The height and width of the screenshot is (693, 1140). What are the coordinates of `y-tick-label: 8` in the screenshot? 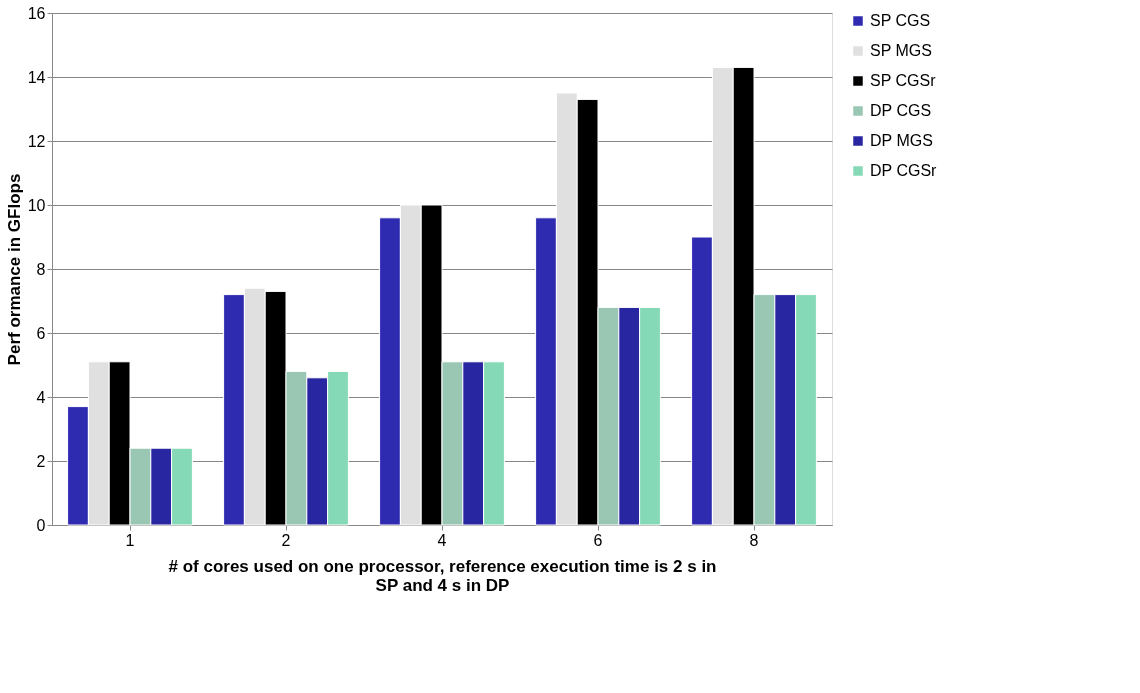 It's located at (41, 269).